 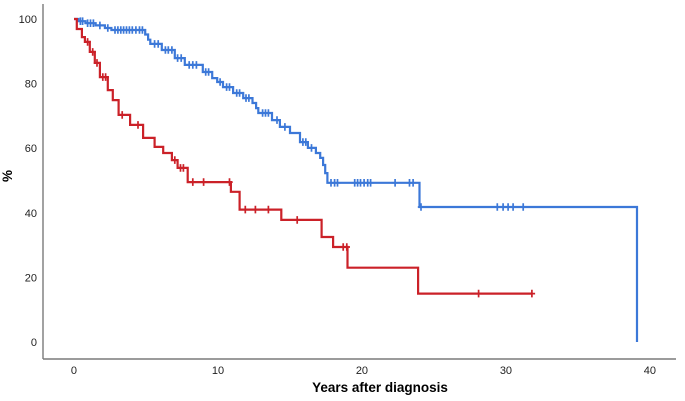 What do you see at coordinates (74, 371) in the screenshot?
I see `x-tick-label-0: 0` at bounding box center [74, 371].